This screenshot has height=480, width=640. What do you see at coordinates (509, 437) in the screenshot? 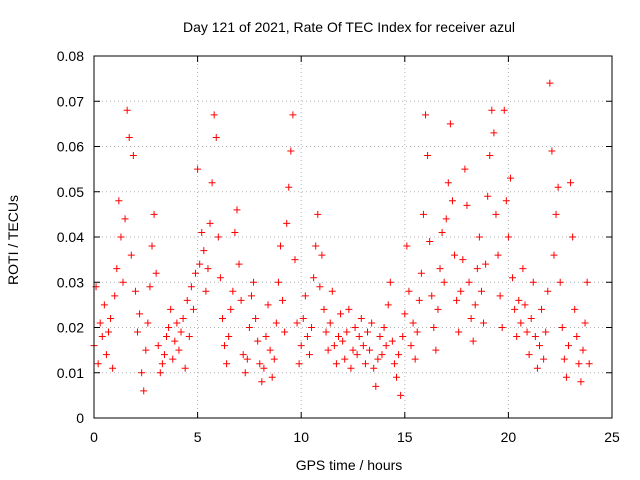
I see `x-tick-label: 20` at bounding box center [509, 437].